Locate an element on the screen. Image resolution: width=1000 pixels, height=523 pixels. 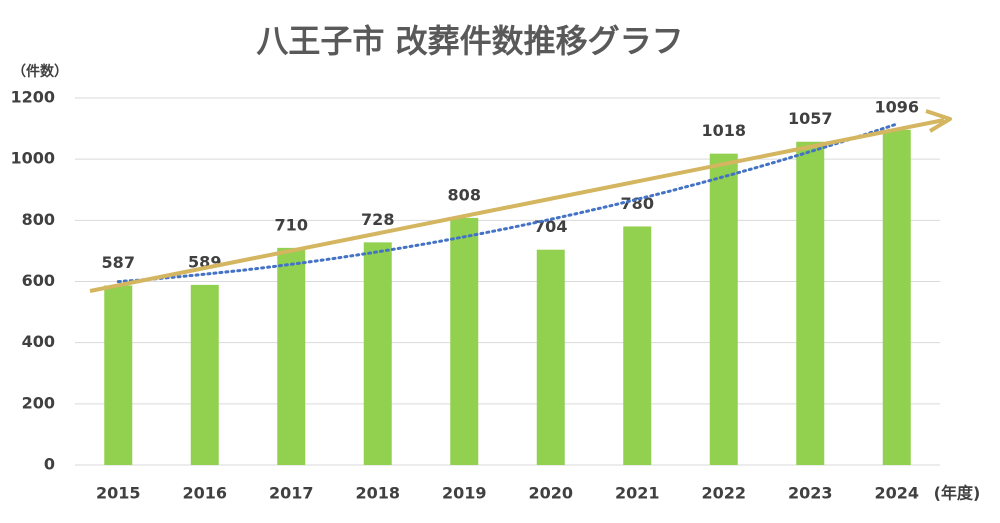
x-tick-label: 2015 is located at coordinates (118, 493).